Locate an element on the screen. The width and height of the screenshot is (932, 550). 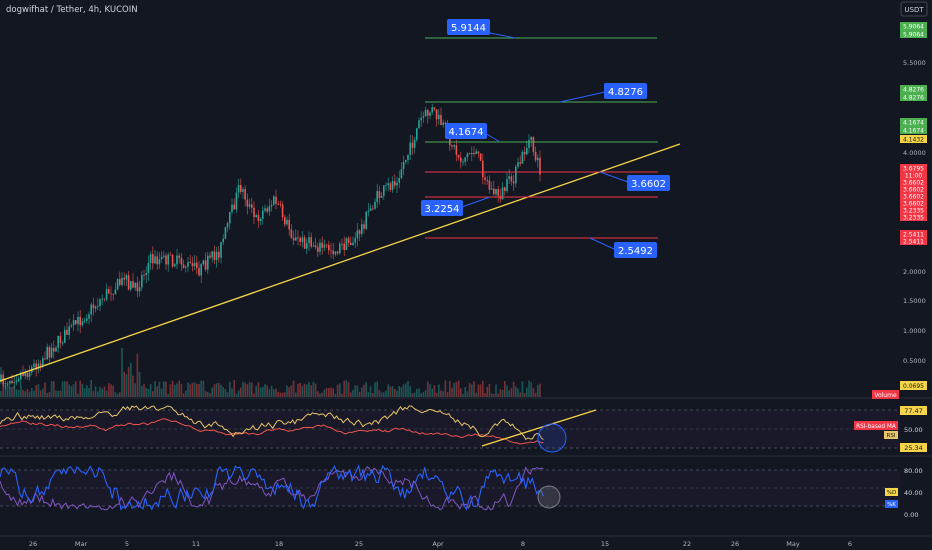
rsi-highlight-circle is located at coordinates (552, 438).